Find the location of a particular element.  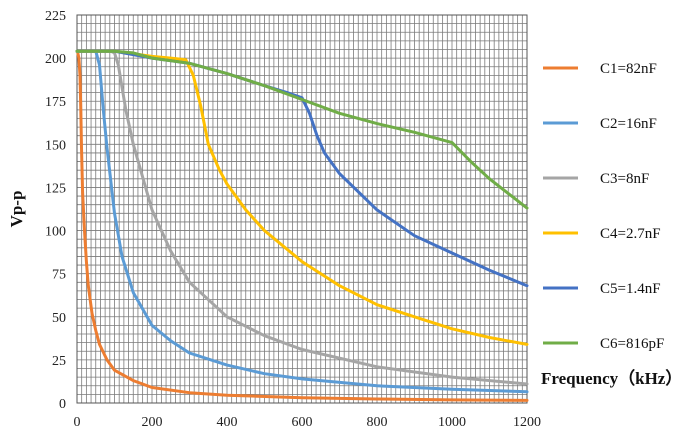

legend-label-2: C2=16nF is located at coordinates (628, 124).